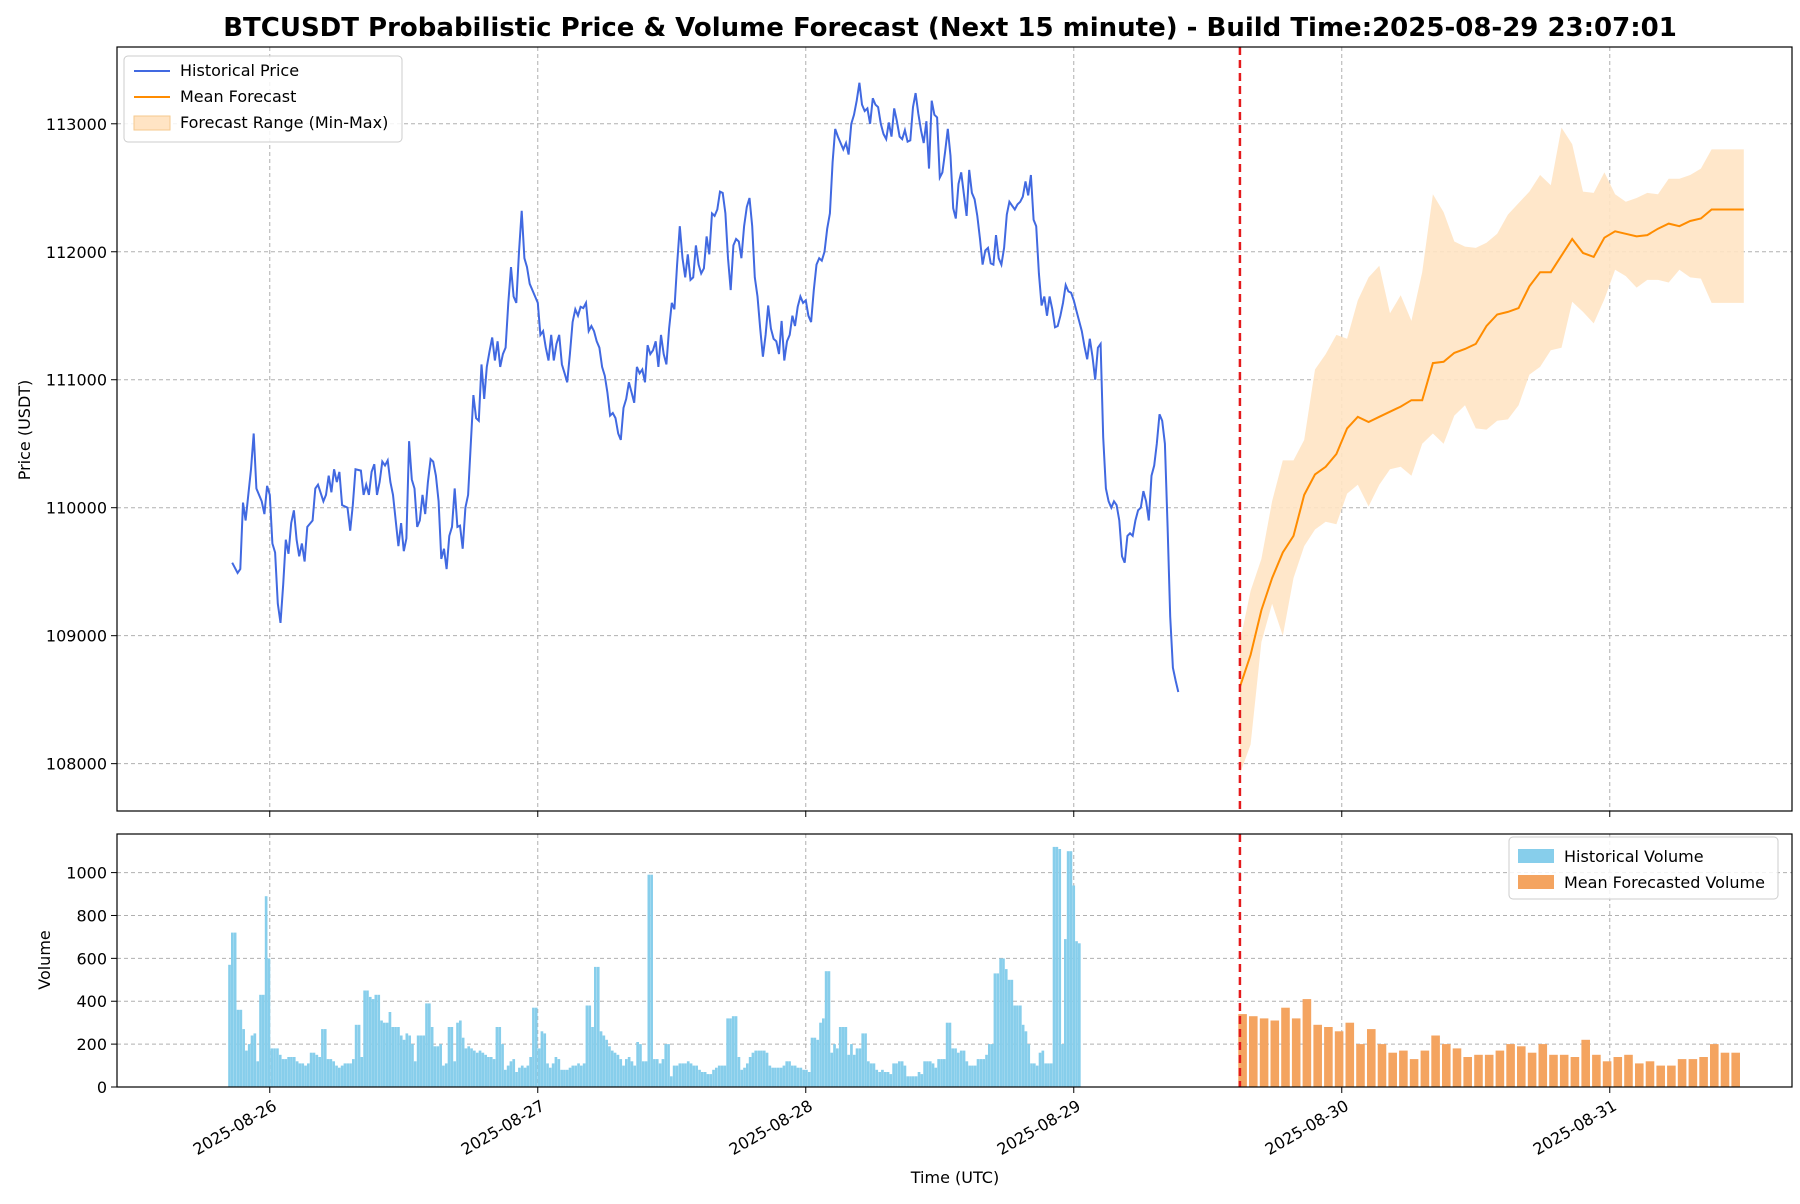 Image resolution: width=1800 pixels, height=1204 pixels. What do you see at coordinates (1575, 1127) in the screenshot?
I see `x-tick-label: 2025-08-31` at bounding box center [1575, 1127].